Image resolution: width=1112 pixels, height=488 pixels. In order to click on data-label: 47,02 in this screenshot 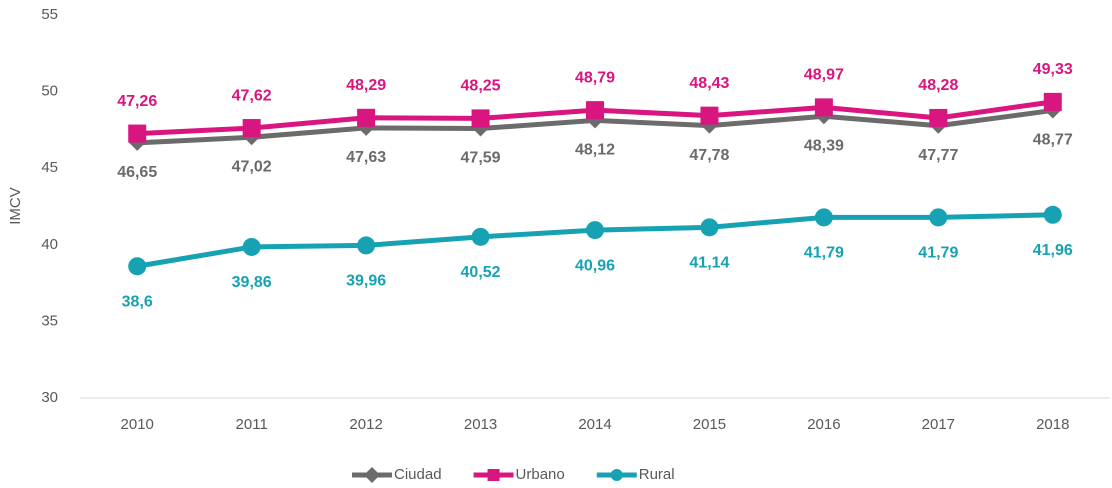, I will do `click(252, 166)`.